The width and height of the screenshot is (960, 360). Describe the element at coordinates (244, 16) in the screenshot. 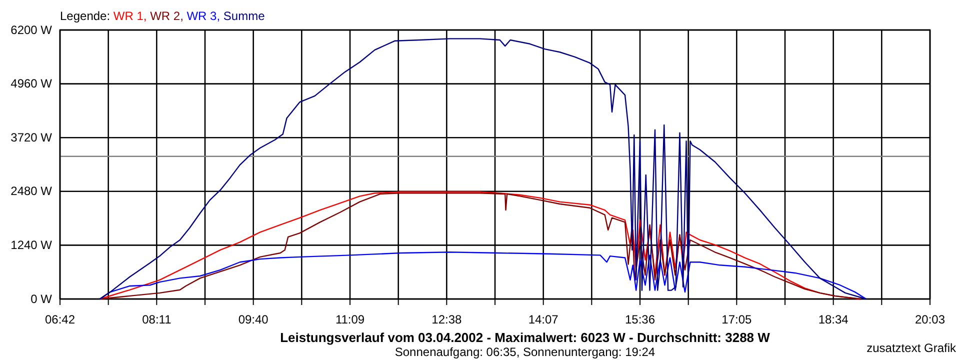

I see `text: Summe` at that location.